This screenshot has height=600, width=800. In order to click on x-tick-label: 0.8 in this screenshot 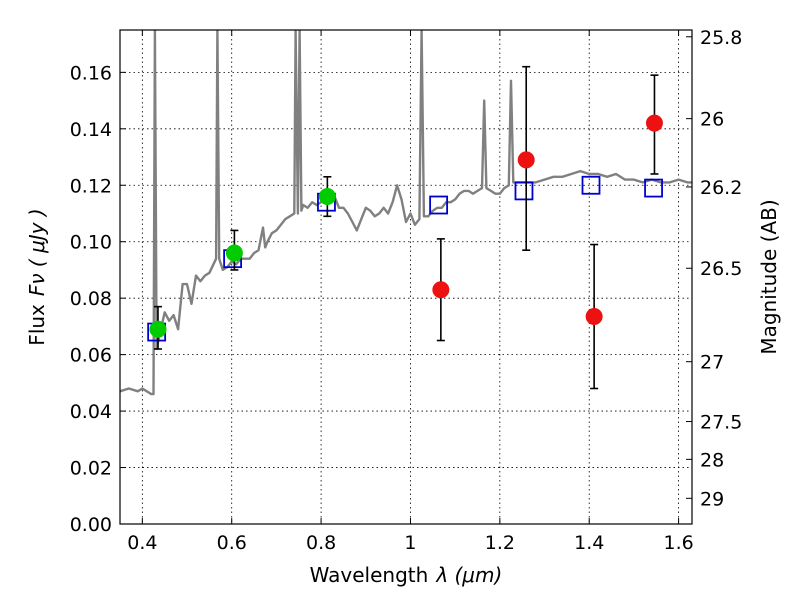, I will do `click(321, 543)`.